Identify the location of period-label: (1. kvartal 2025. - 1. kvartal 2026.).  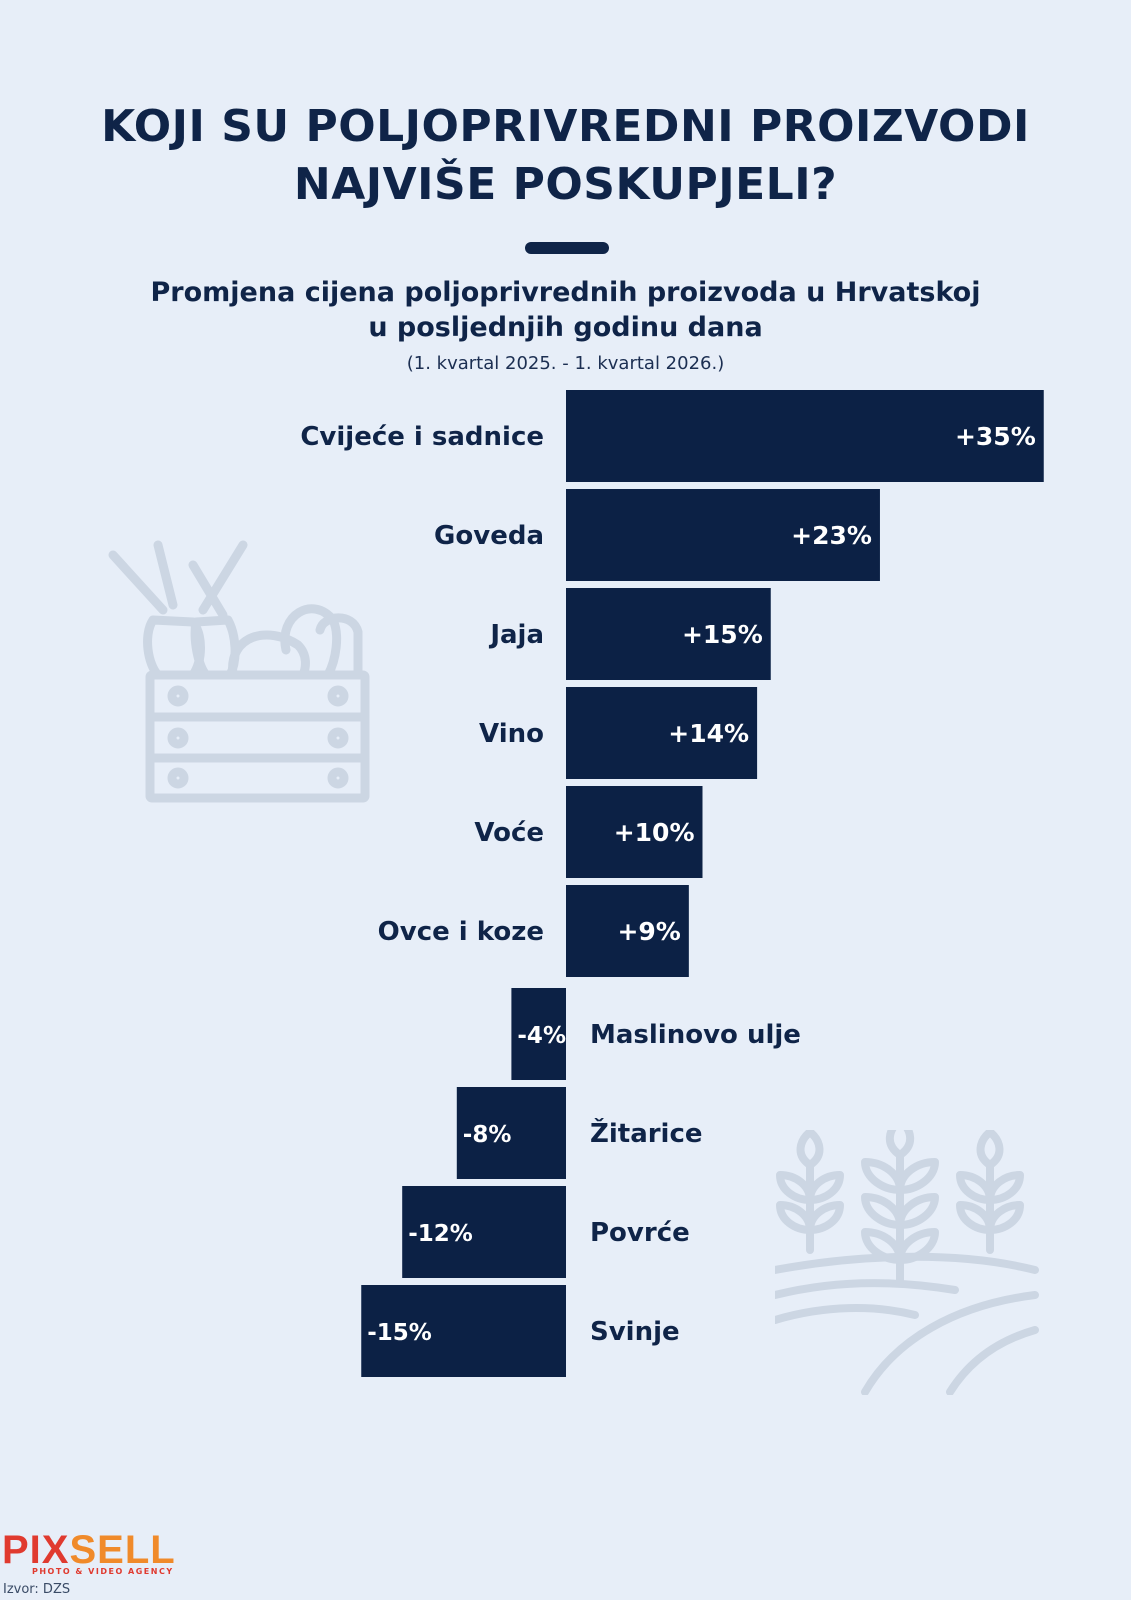
(565, 363).